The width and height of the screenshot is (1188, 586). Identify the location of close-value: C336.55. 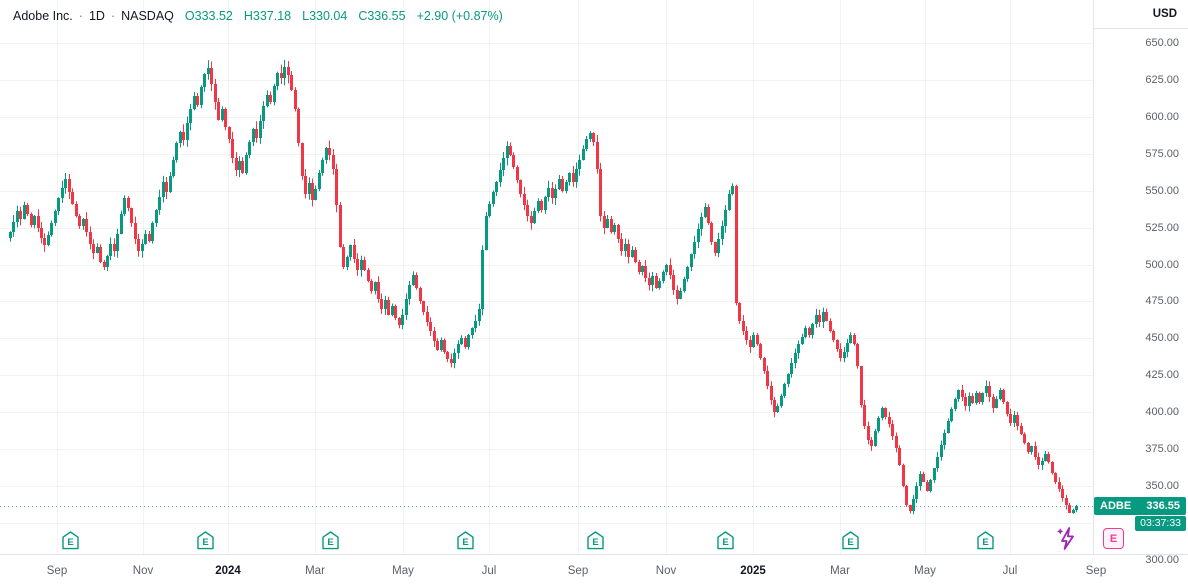
(382, 16).